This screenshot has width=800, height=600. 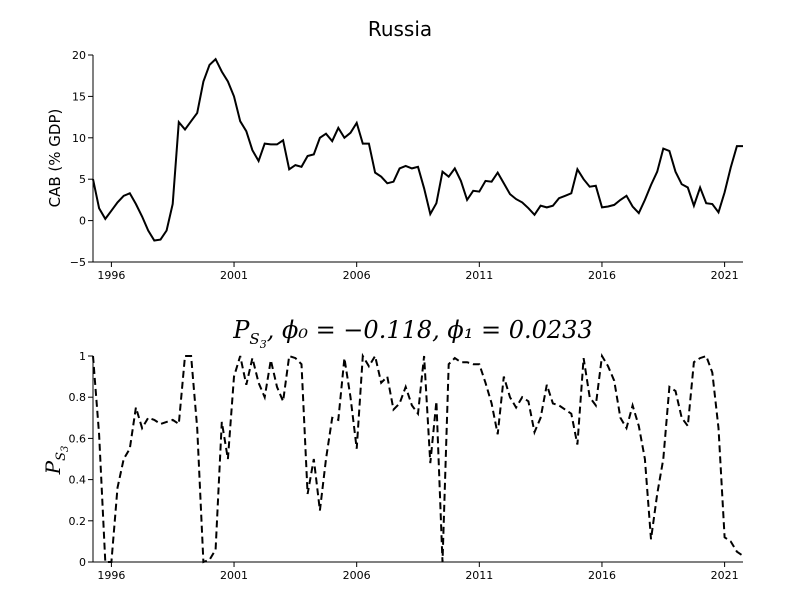 I want to click on chart-bottom-y-ticks: 0 0.2 0.4 0.6 0.8 1, so click(x=81, y=459).